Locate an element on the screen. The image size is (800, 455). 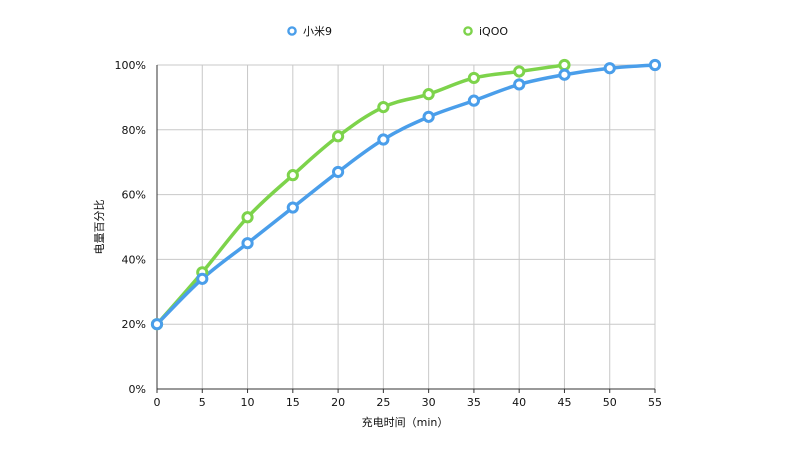
x-tick-label: 15 is located at coordinates (293, 402).